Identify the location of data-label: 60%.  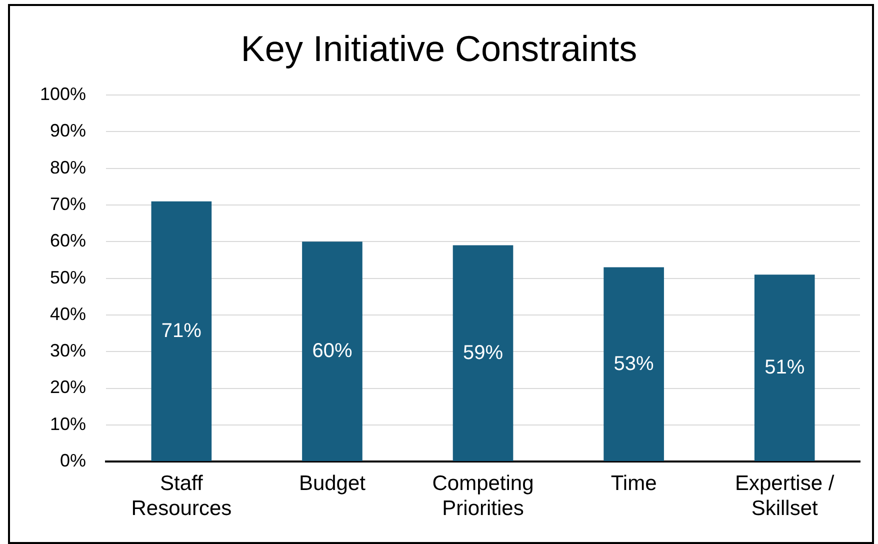
(332, 351).